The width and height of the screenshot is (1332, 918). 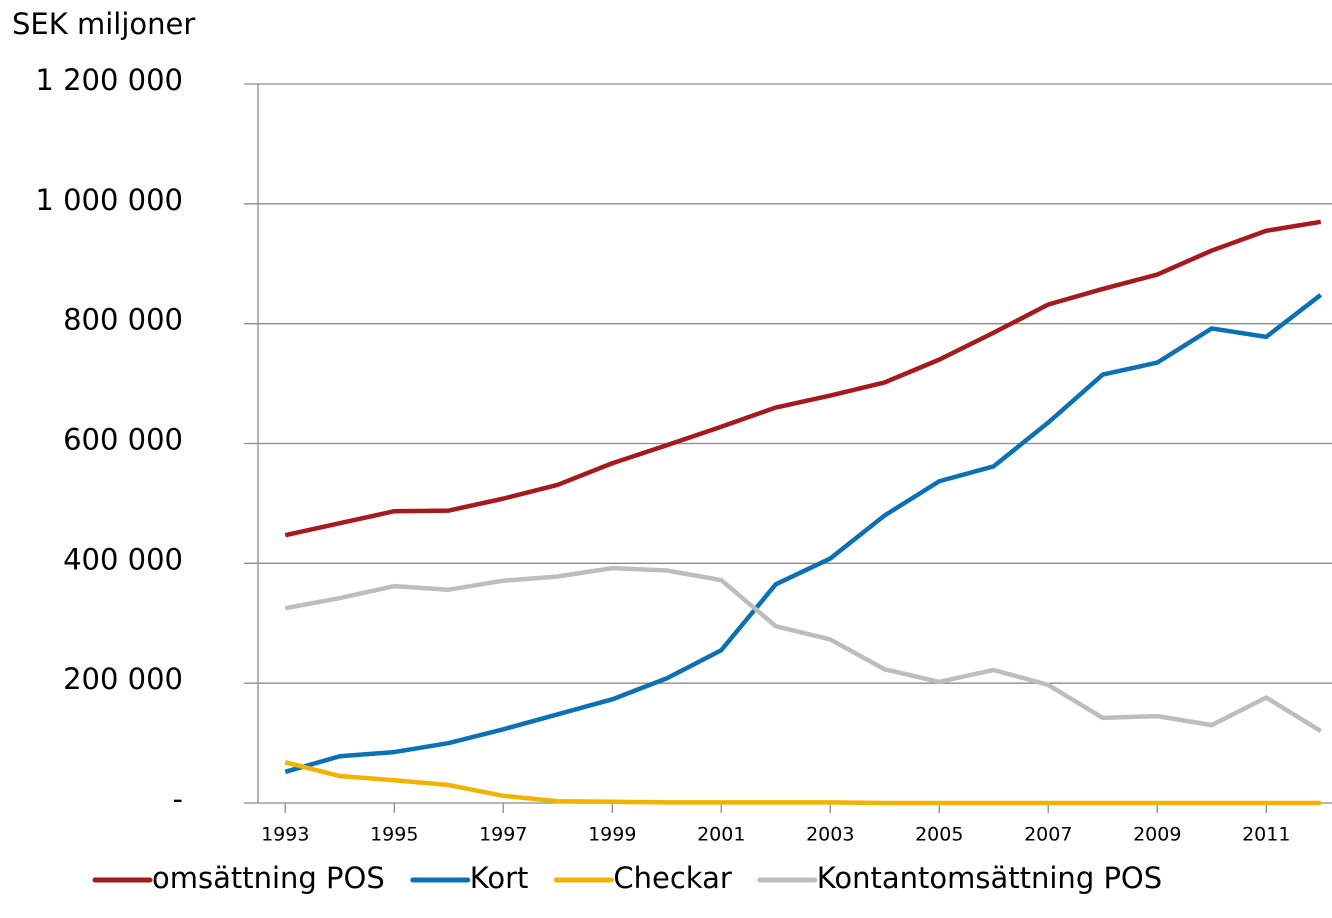 I want to click on y-tick-label: 600 000, so click(x=123, y=440).